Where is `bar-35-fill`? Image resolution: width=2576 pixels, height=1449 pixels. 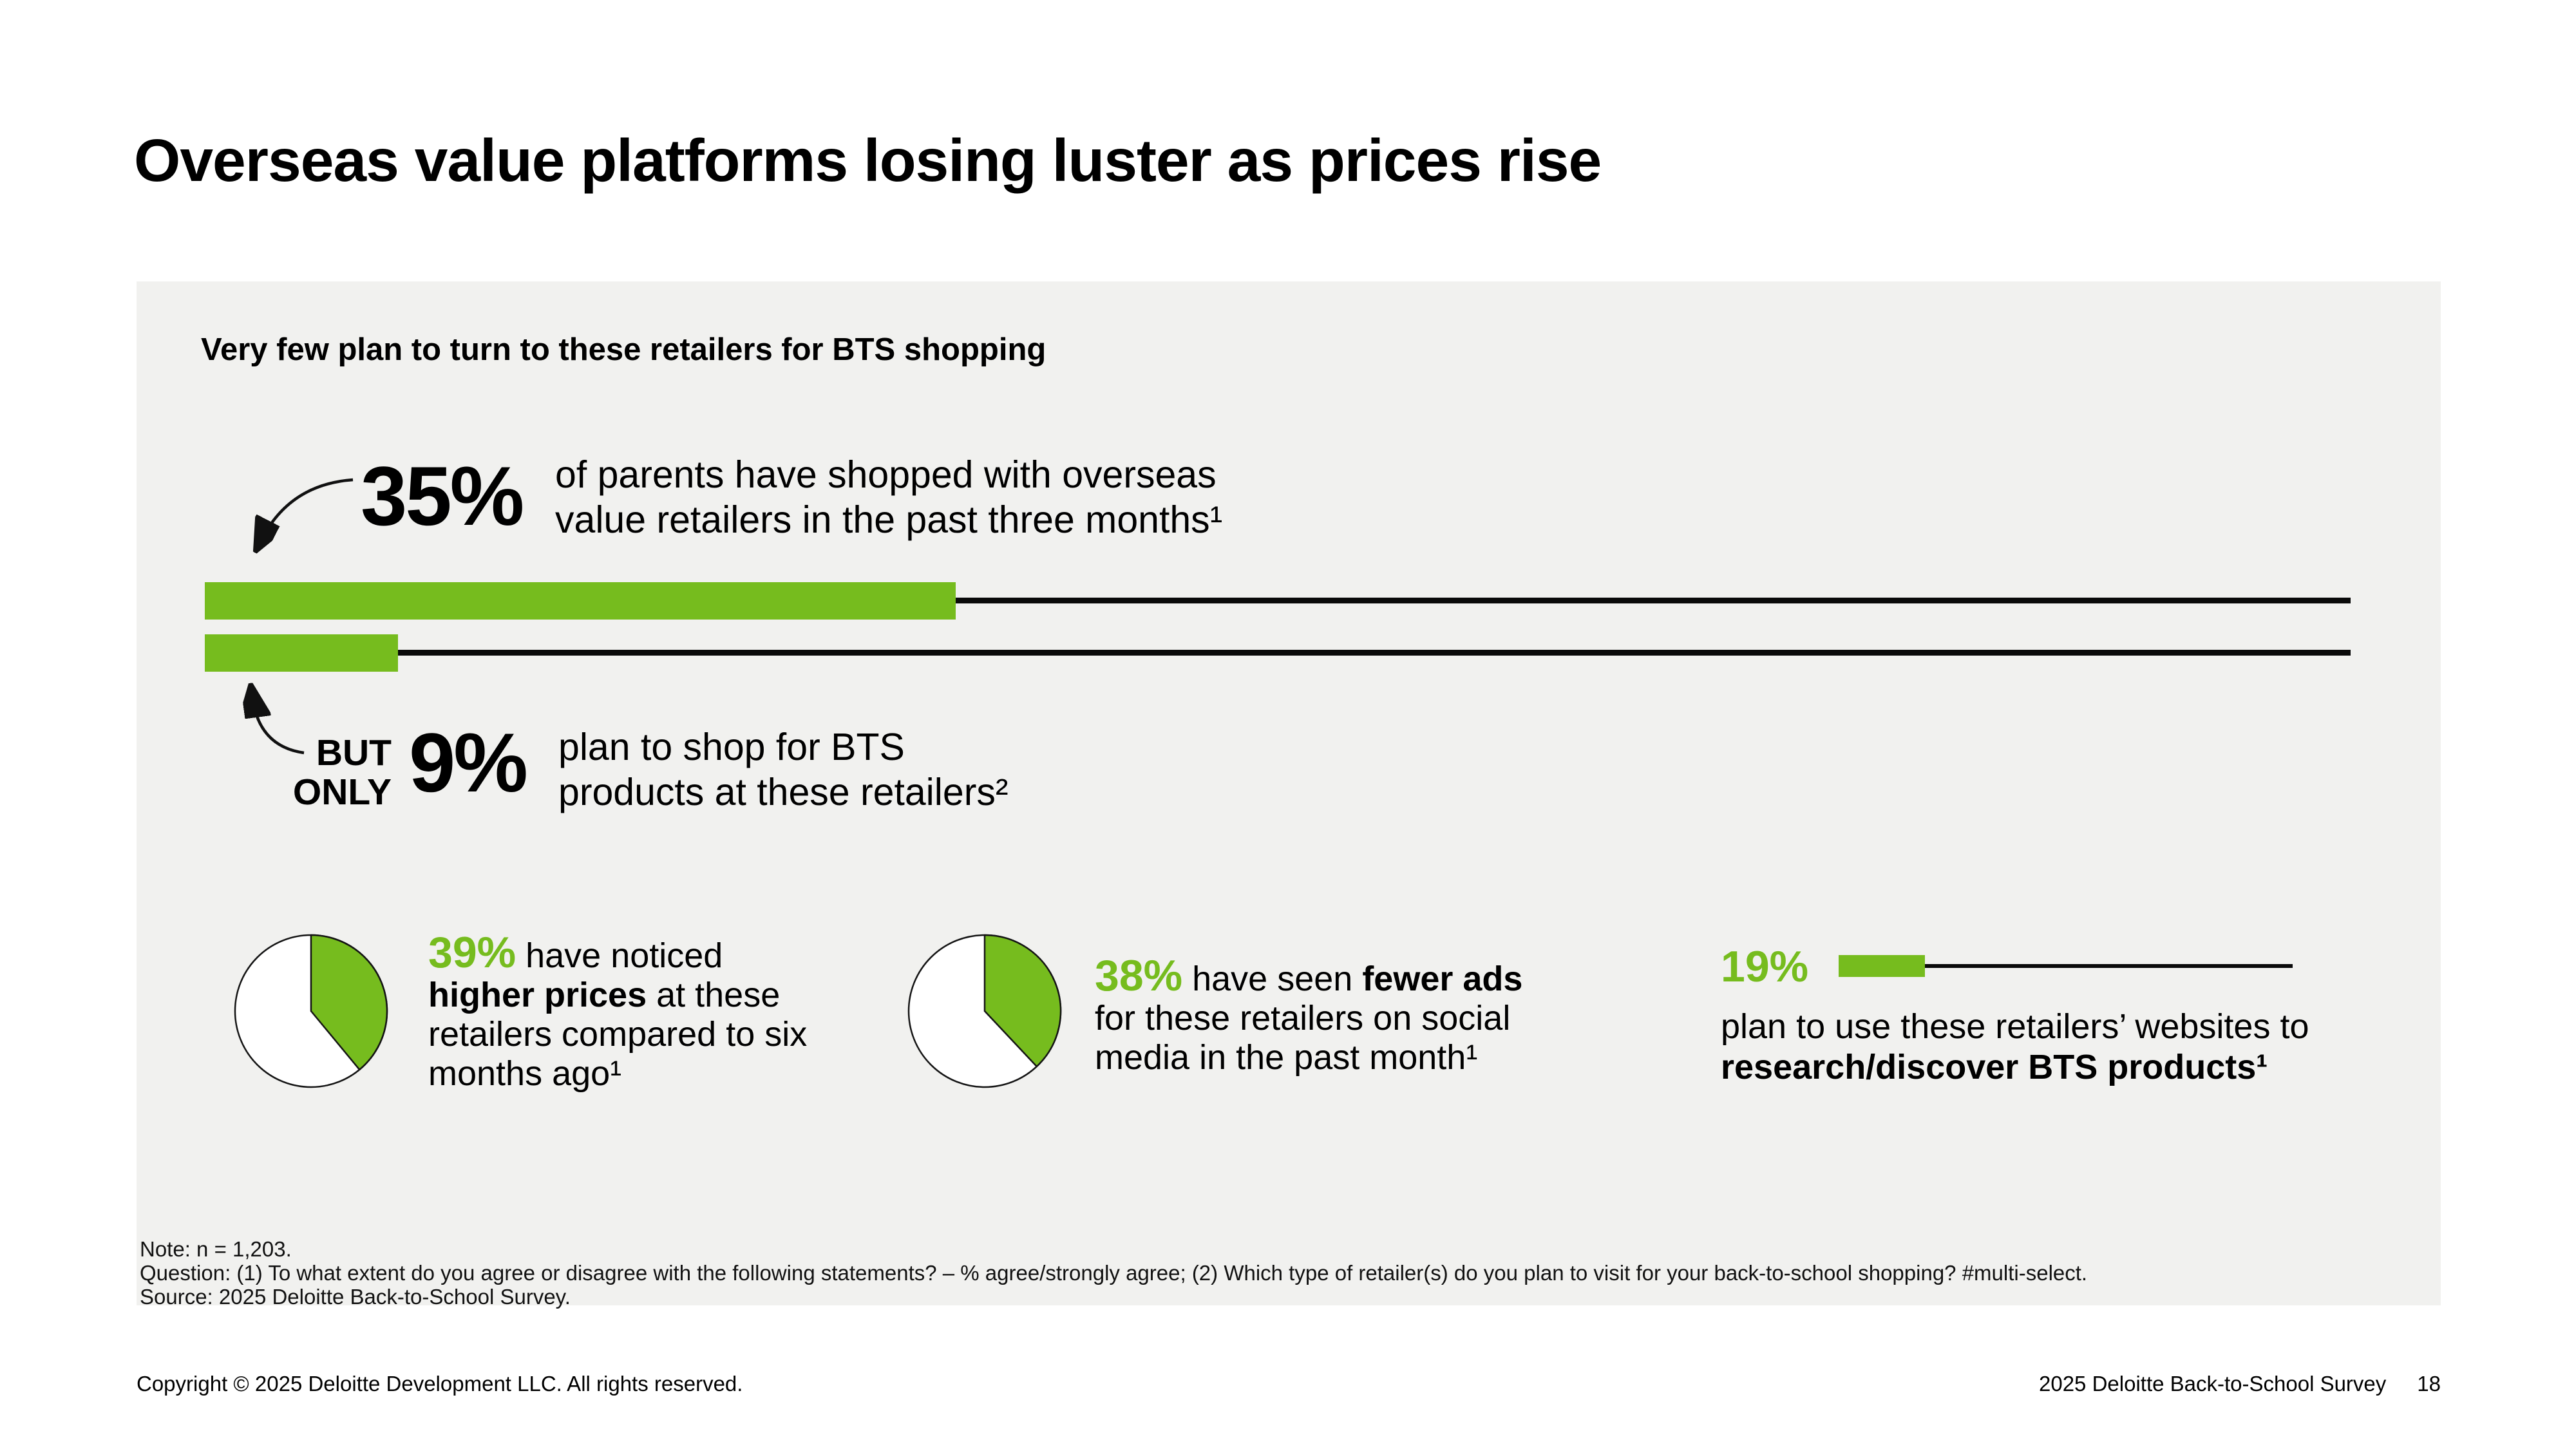
bar-35-fill is located at coordinates (580, 601).